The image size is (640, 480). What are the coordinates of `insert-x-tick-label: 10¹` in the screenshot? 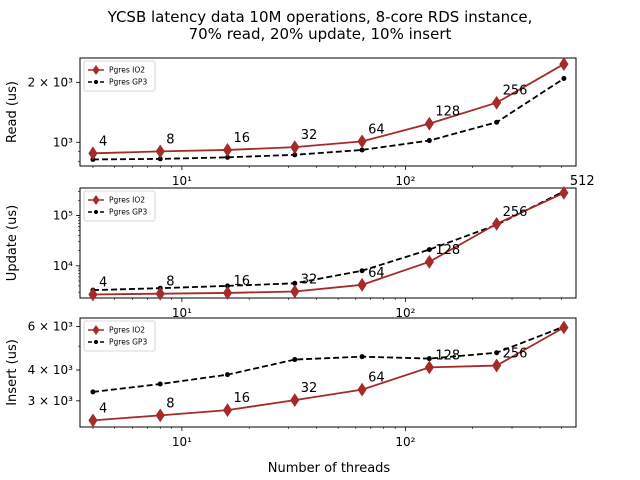 It's located at (182, 442).